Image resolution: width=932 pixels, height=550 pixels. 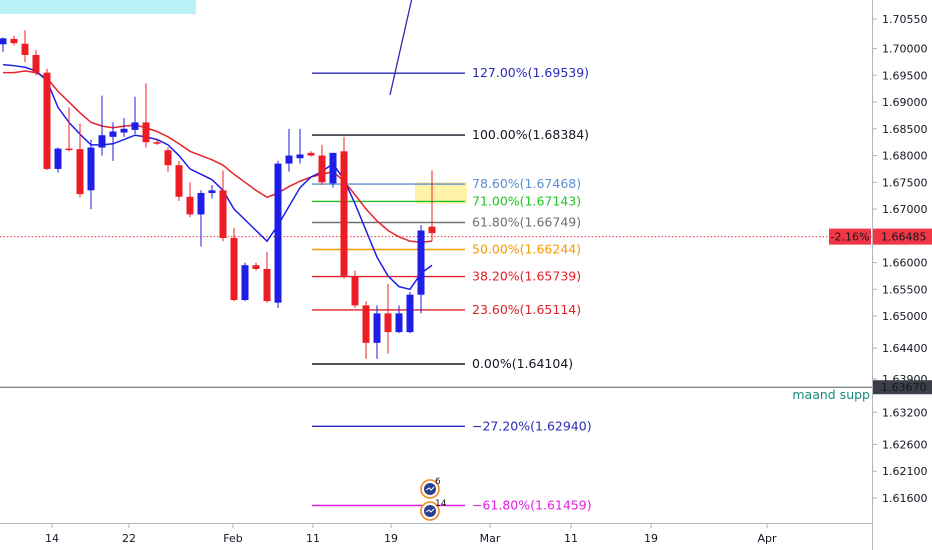 What do you see at coordinates (905, 444) in the screenshot?
I see `y-tick-label: 1.62600` at bounding box center [905, 444].